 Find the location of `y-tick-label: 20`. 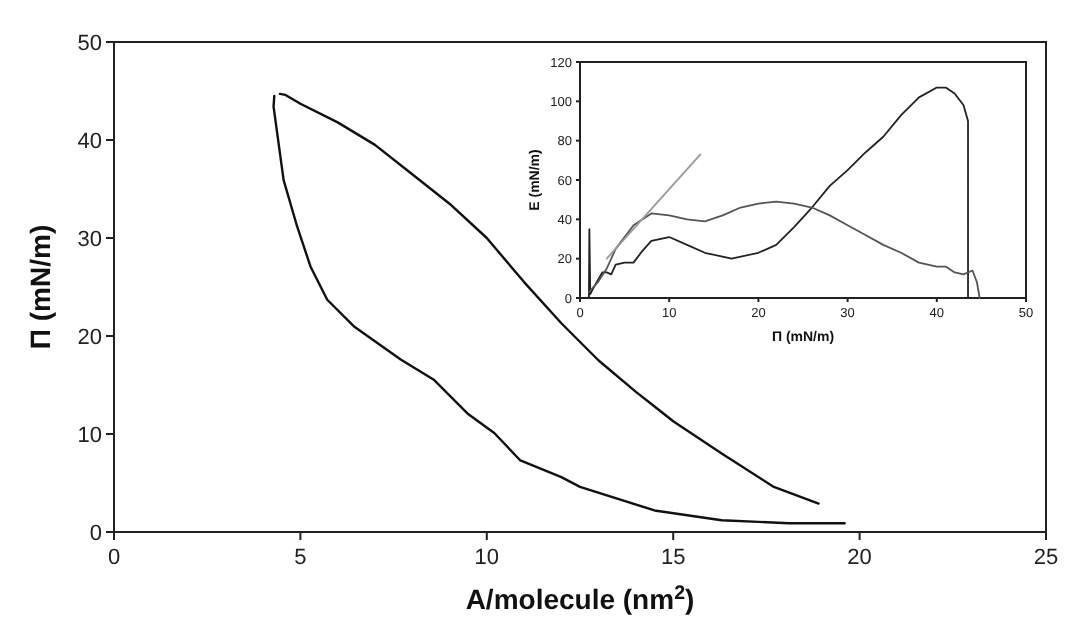

y-tick-label: 20 is located at coordinates (89, 337).